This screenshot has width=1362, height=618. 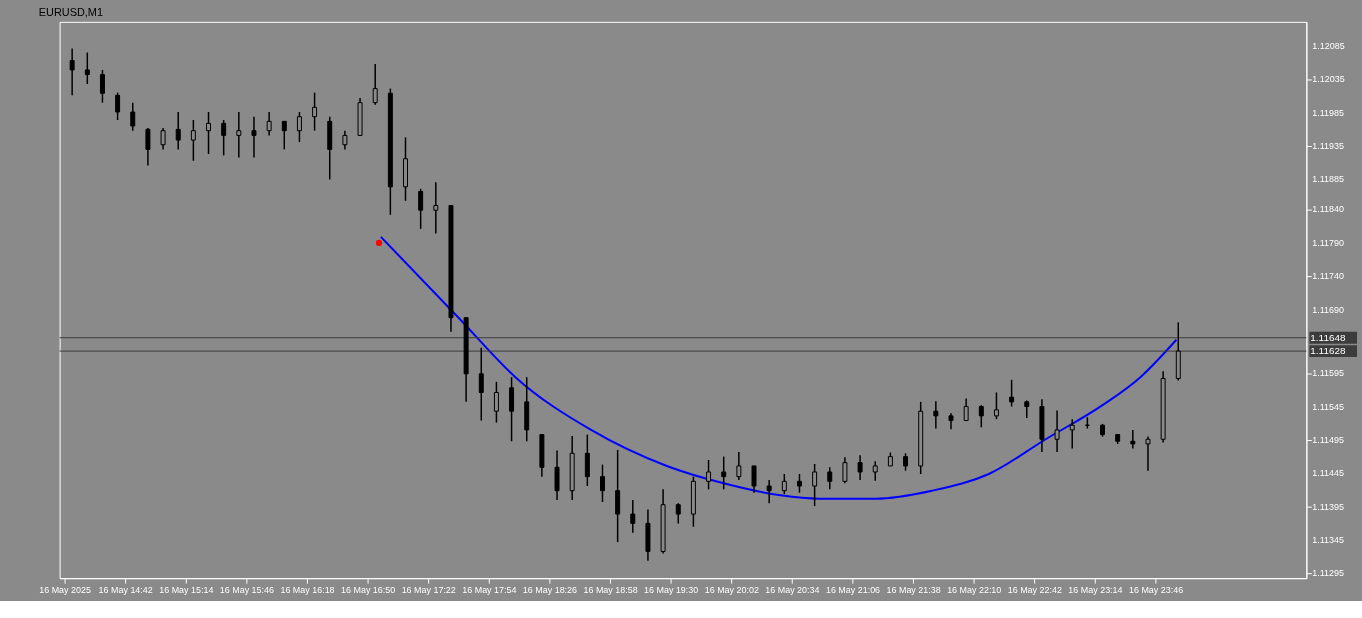 I want to click on x-tick-label: 16 May 18:26, so click(x=550, y=589).